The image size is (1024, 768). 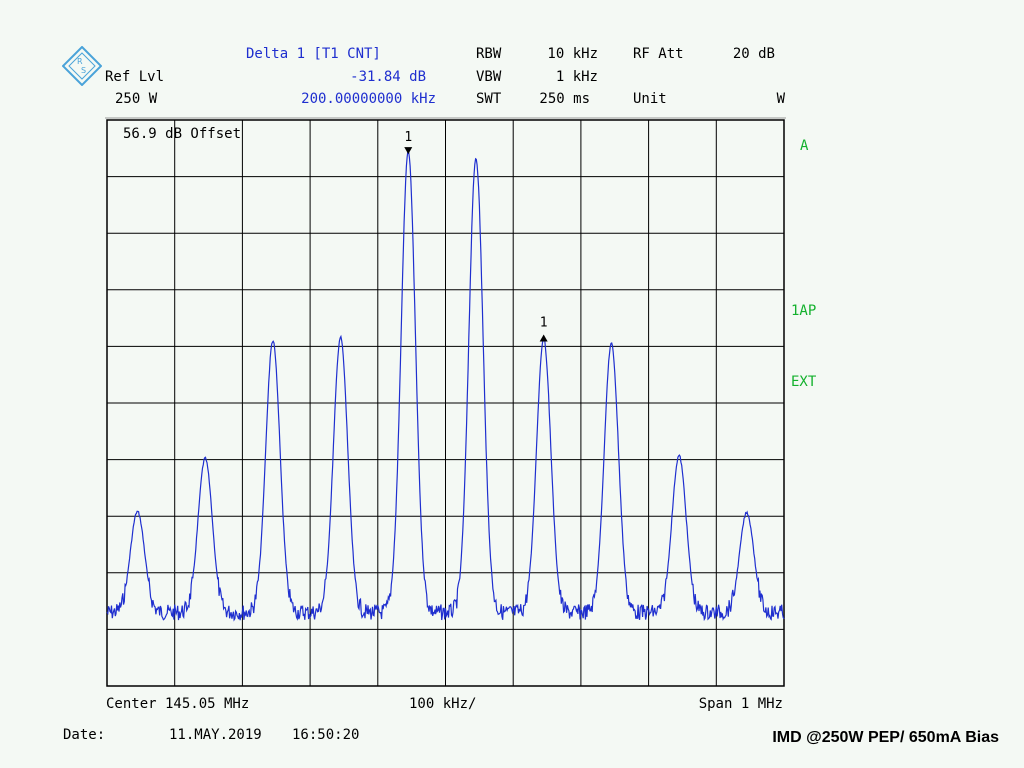 I want to click on rbw-value: 10 kHz, so click(x=572, y=54).